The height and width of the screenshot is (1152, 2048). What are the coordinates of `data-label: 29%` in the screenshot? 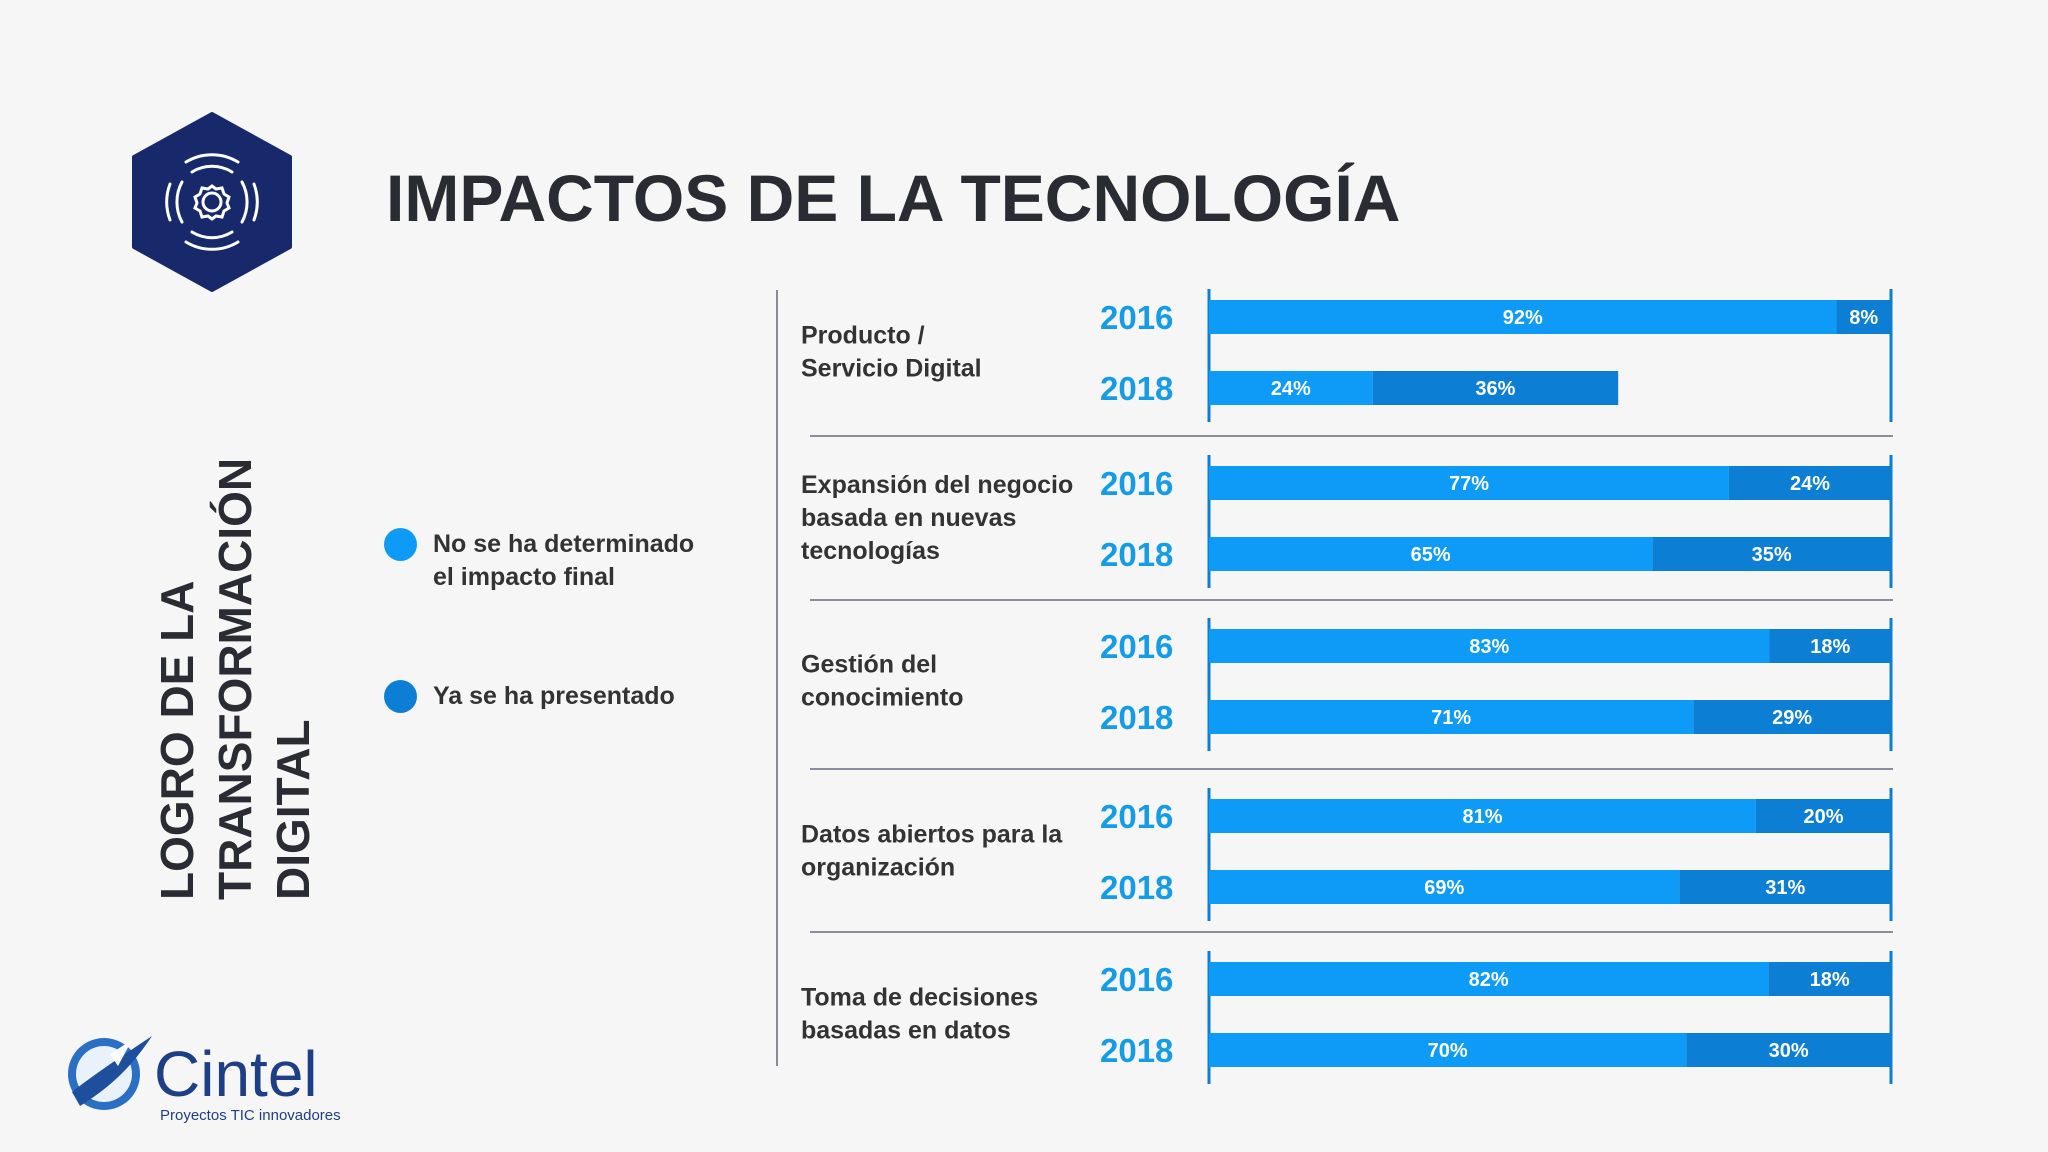 It's located at (1792, 718).